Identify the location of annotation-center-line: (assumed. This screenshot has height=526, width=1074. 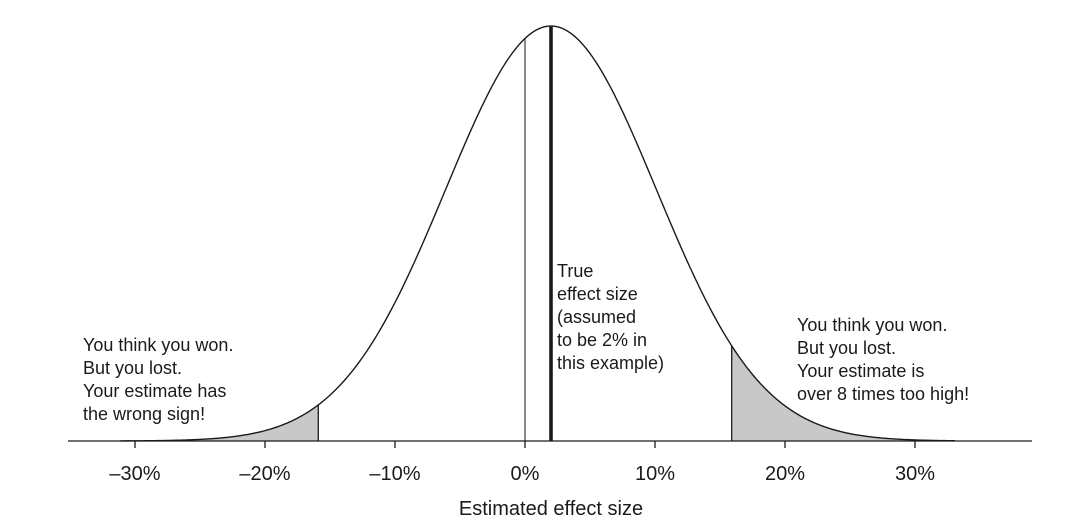
(596, 317).